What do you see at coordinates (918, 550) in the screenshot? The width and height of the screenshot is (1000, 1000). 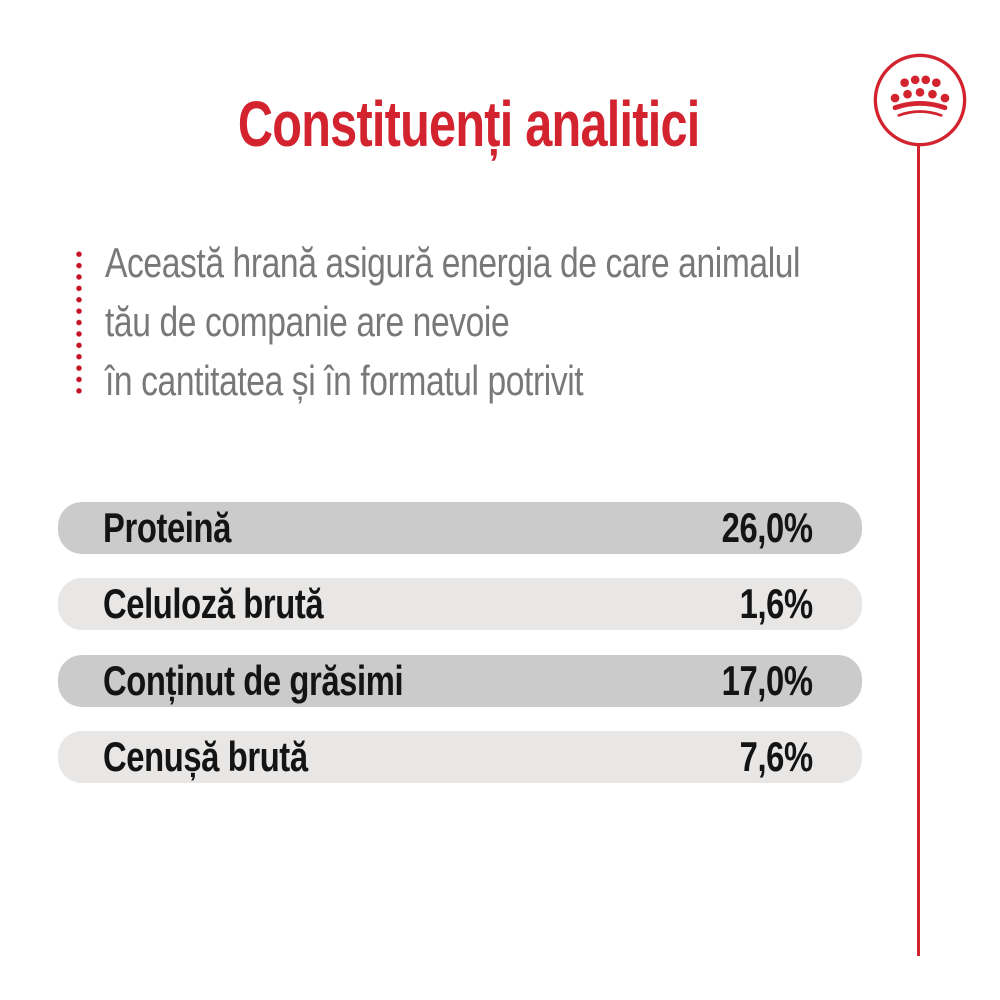 I see `vertical-red-line` at bounding box center [918, 550].